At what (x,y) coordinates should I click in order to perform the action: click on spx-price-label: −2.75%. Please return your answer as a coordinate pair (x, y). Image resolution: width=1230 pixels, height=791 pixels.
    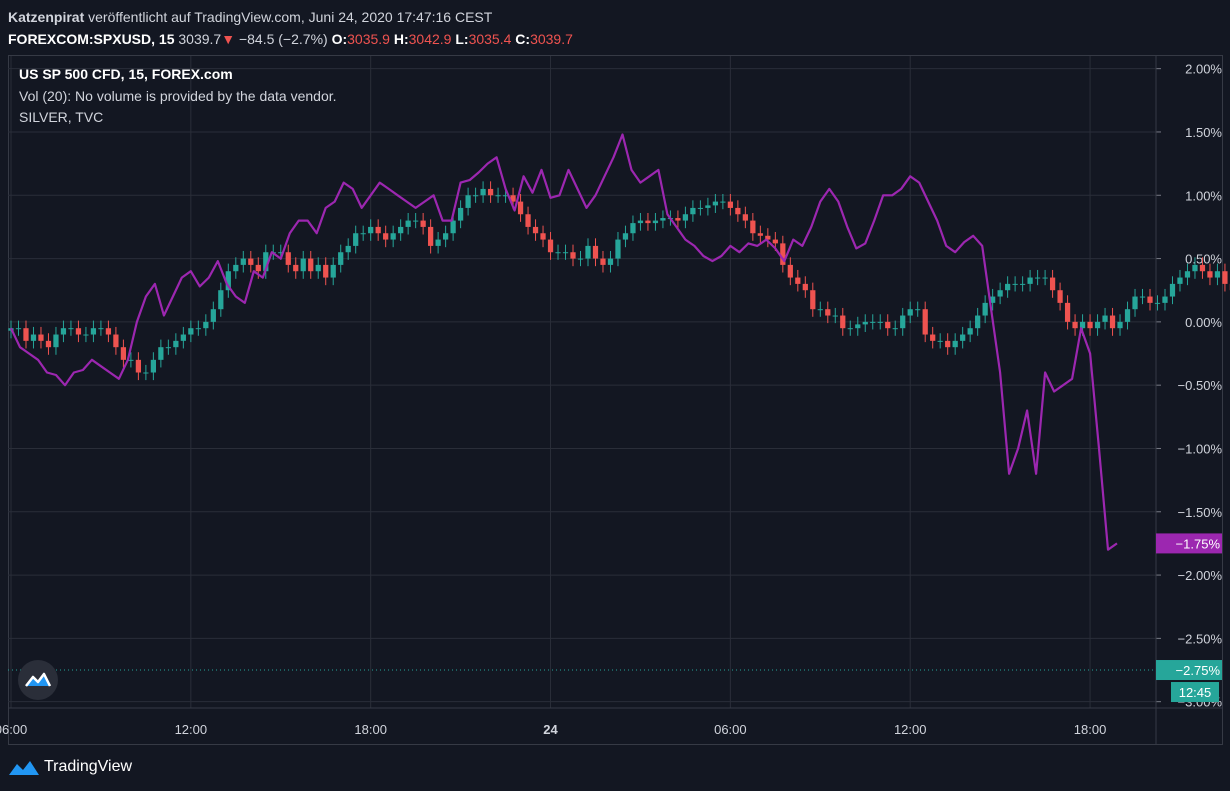
    Looking at the image, I should click on (1198, 670).